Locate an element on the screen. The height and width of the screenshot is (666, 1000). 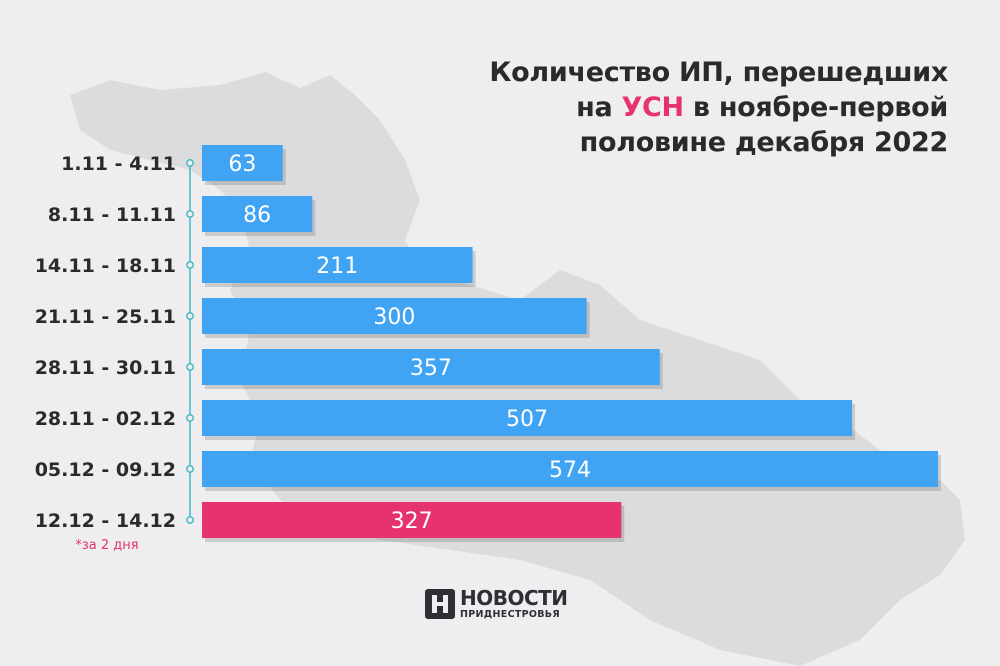
annotation-note: *за 2 дня is located at coordinates (107, 545).